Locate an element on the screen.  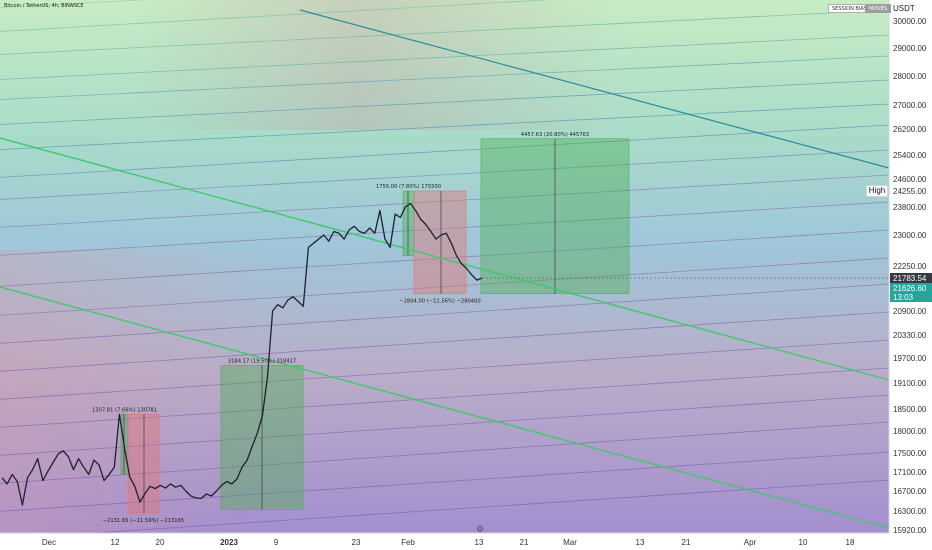
price-tick-label: 17100.00 is located at coordinates (910, 472).